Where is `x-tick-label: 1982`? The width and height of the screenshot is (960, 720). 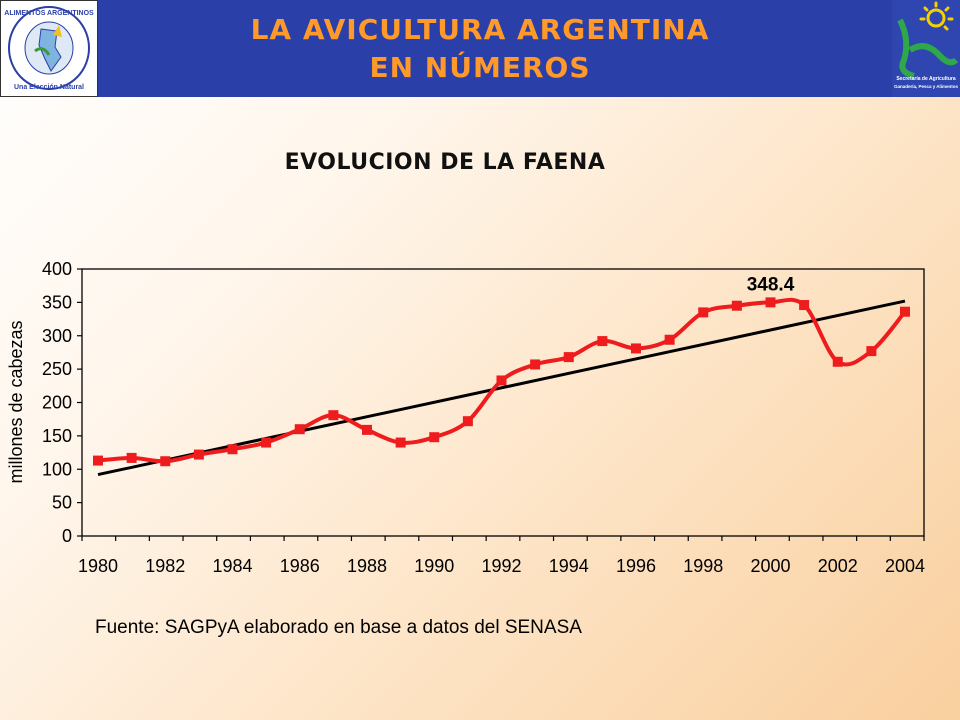 x-tick-label: 1982 is located at coordinates (165, 566).